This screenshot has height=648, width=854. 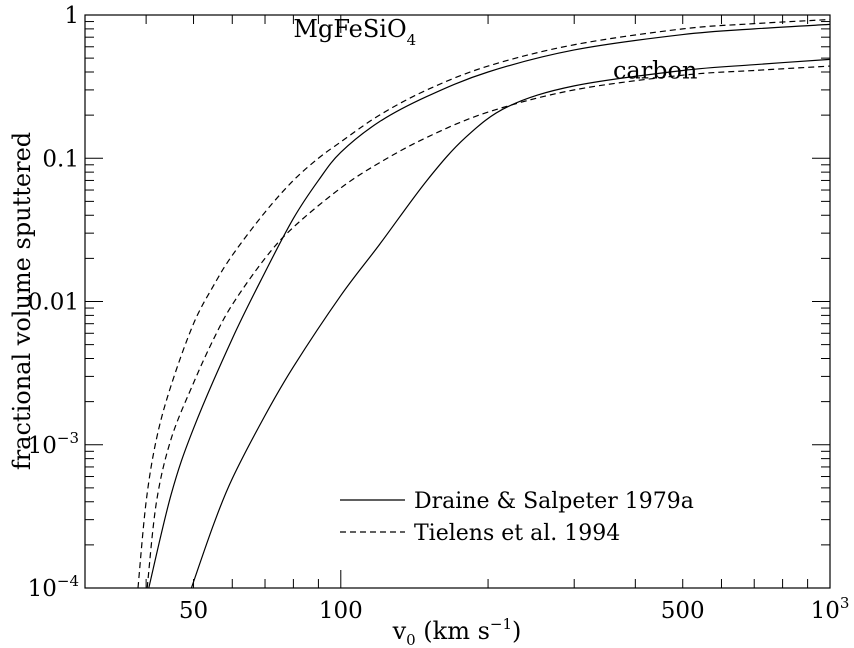 What do you see at coordinates (655, 71) in the screenshot?
I see `curve-label: carbon` at bounding box center [655, 71].